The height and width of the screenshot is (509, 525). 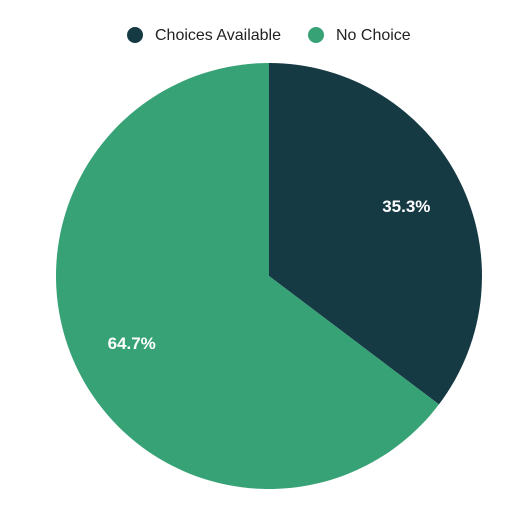 What do you see at coordinates (406, 206) in the screenshot?
I see `data-label: 35.3%` at bounding box center [406, 206].